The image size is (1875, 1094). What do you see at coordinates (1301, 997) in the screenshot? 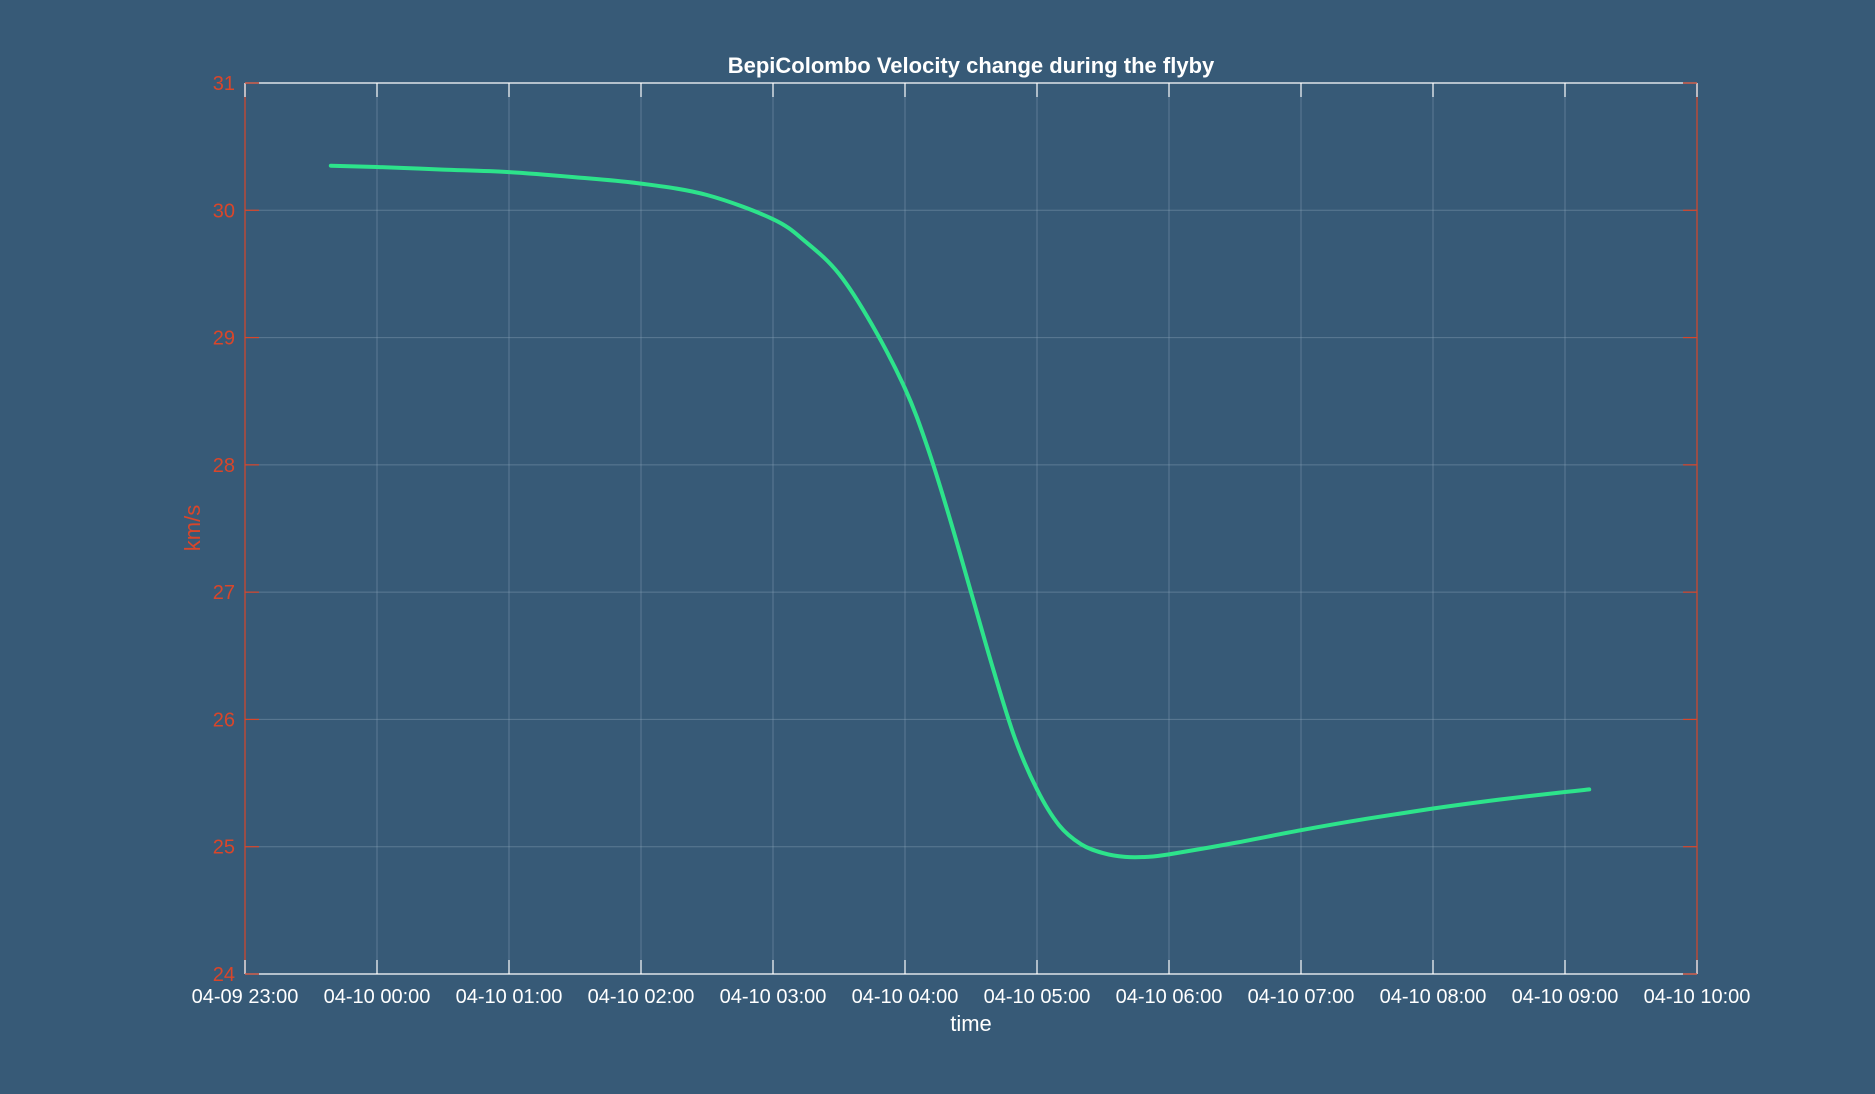
I see `x-tick-label: 04-10 07:00` at bounding box center [1301, 997].